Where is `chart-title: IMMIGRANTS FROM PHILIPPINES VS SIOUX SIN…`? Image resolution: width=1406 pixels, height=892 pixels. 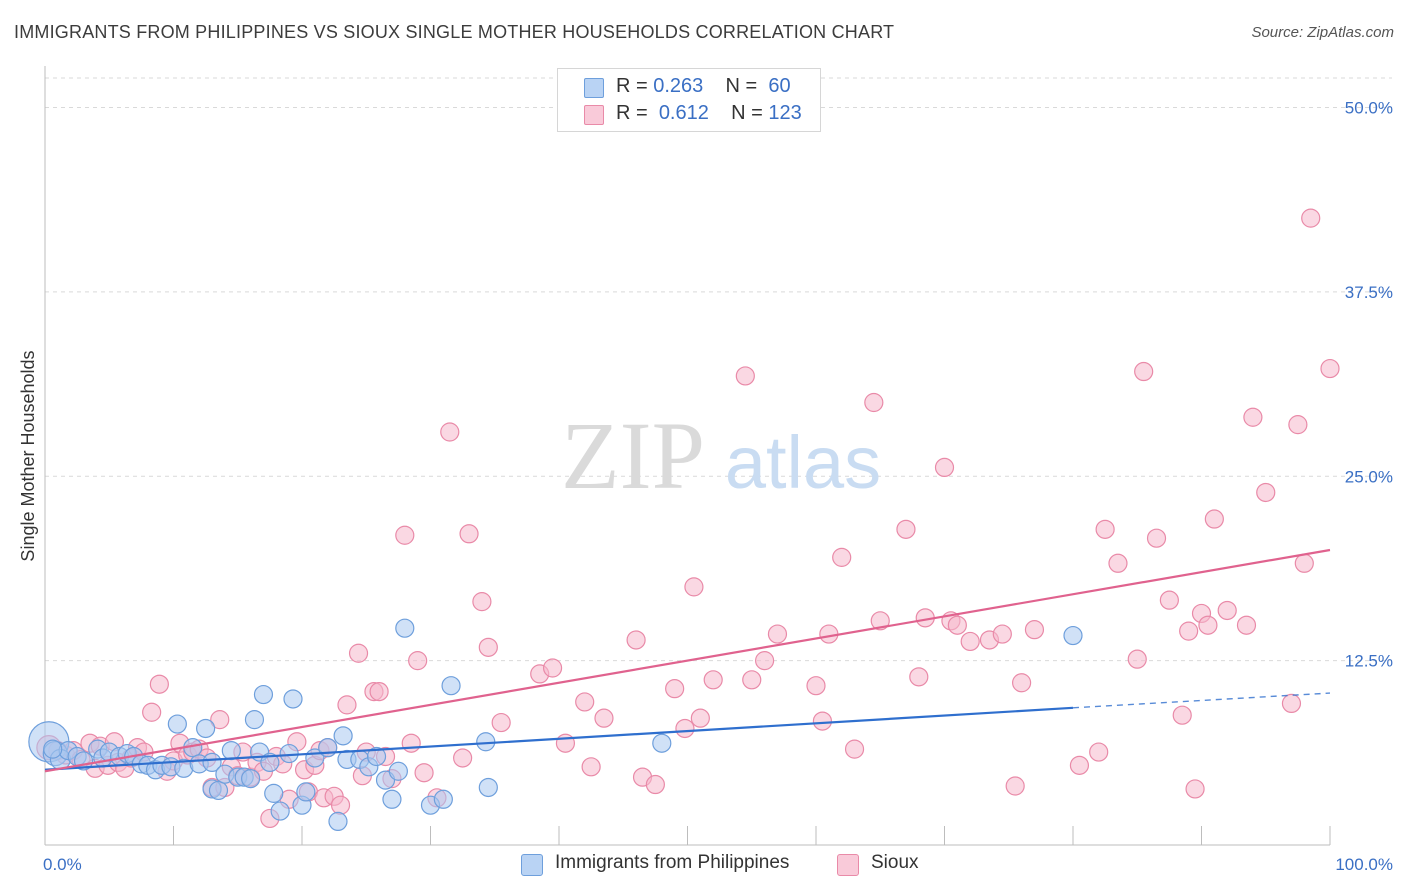 chart-title: IMMIGRANTS FROM PHILIPPINES VS SIOUX SIN… is located at coordinates (454, 32).